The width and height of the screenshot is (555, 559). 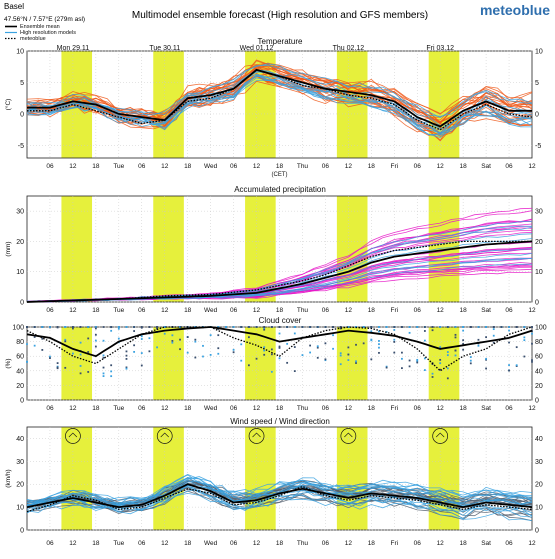 I want to click on brand-logo: meteoblue, so click(x=515, y=10).